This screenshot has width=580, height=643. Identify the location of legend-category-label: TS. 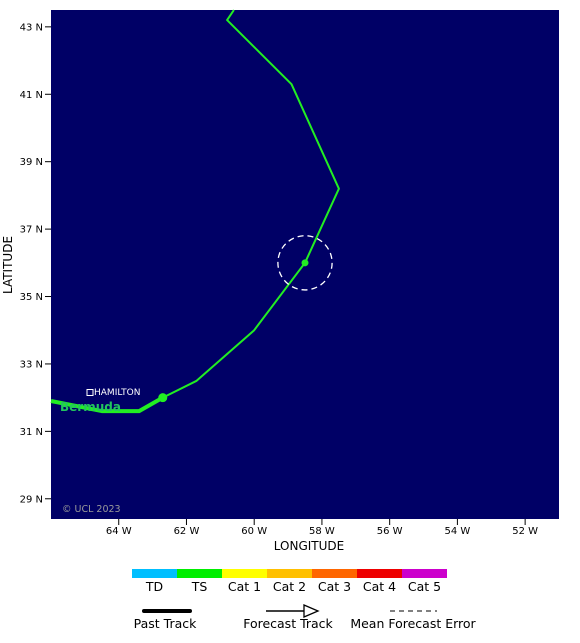
(199, 586).